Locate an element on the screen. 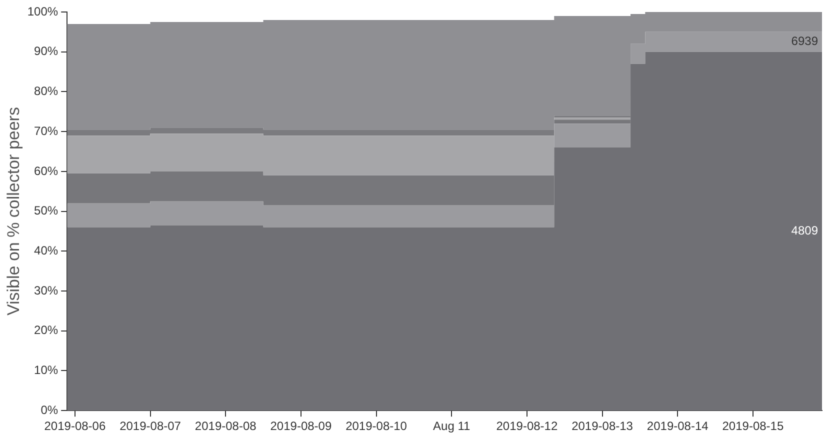 The image size is (824, 439). x-tick-label: 2019-08-14 is located at coordinates (677, 426).